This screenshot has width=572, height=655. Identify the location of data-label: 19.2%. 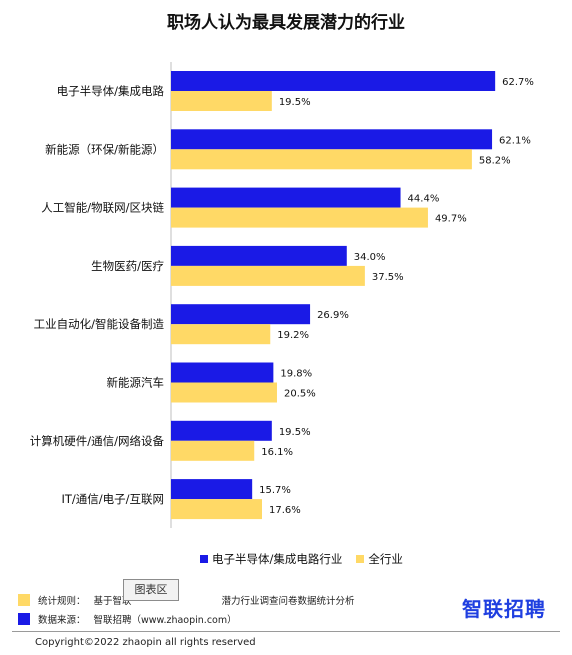
(293, 335).